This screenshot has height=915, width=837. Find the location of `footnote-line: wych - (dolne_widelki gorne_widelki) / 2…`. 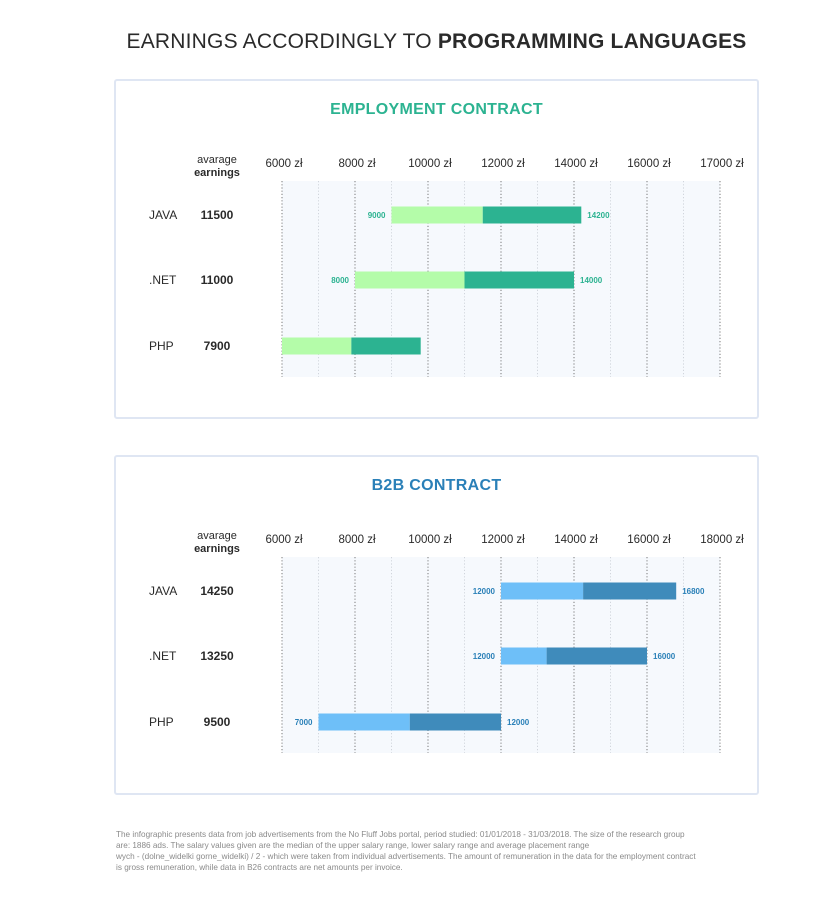

footnote-line: wych - (dolne_widelki gorne_widelki) / 2… is located at coordinates (406, 856).